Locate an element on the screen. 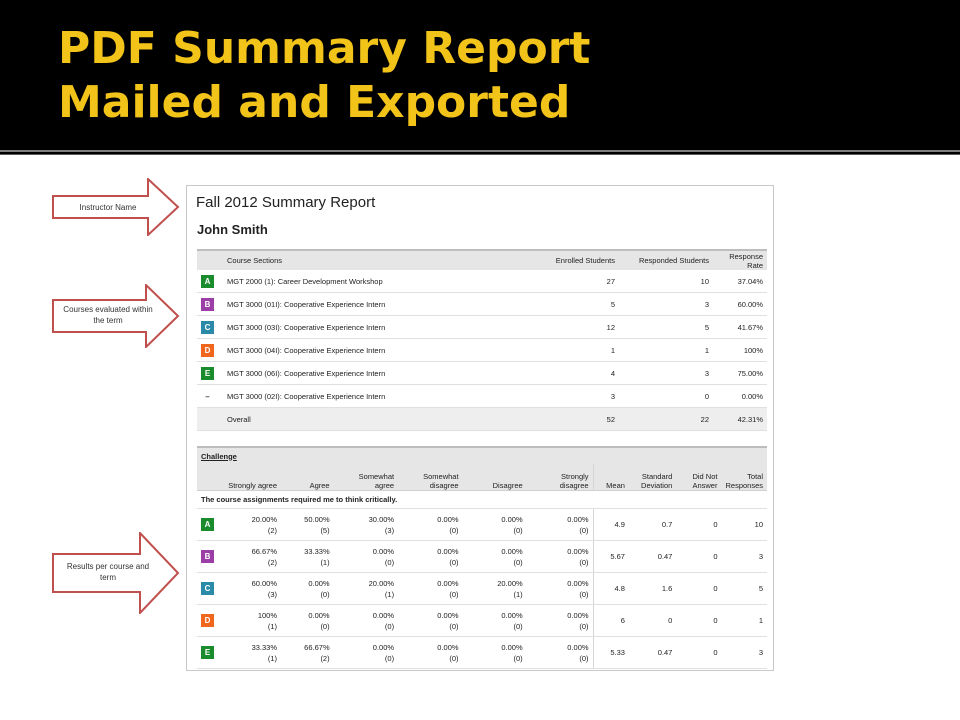 The image size is (960, 720). section-badge: – is located at coordinates (207, 396).